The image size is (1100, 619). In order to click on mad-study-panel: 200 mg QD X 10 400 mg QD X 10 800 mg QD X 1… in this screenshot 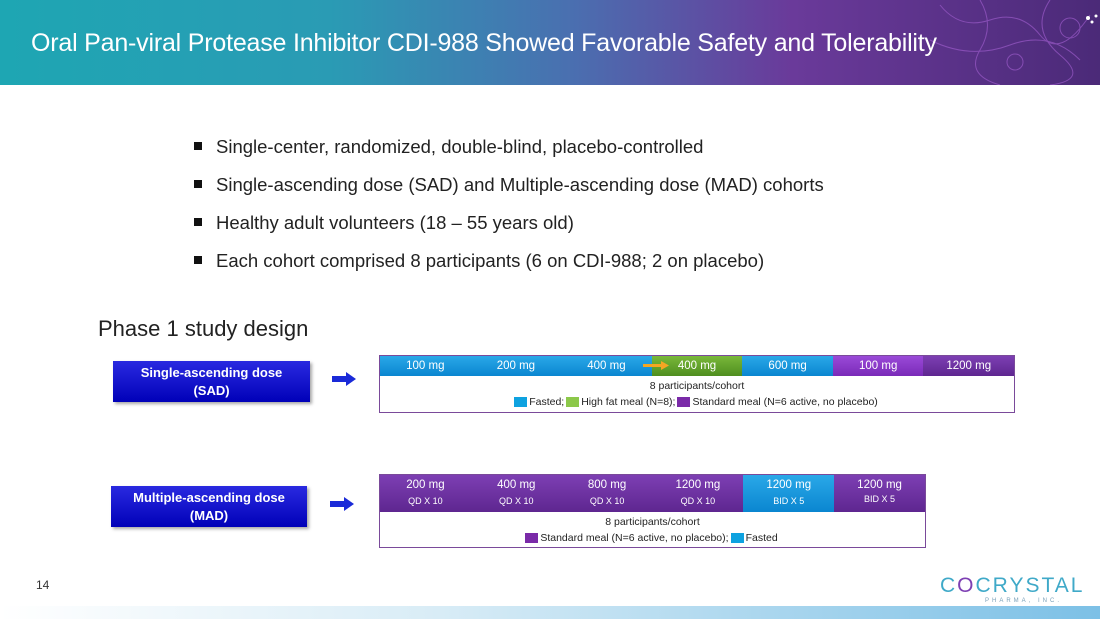, I will do `click(652, 511)`.